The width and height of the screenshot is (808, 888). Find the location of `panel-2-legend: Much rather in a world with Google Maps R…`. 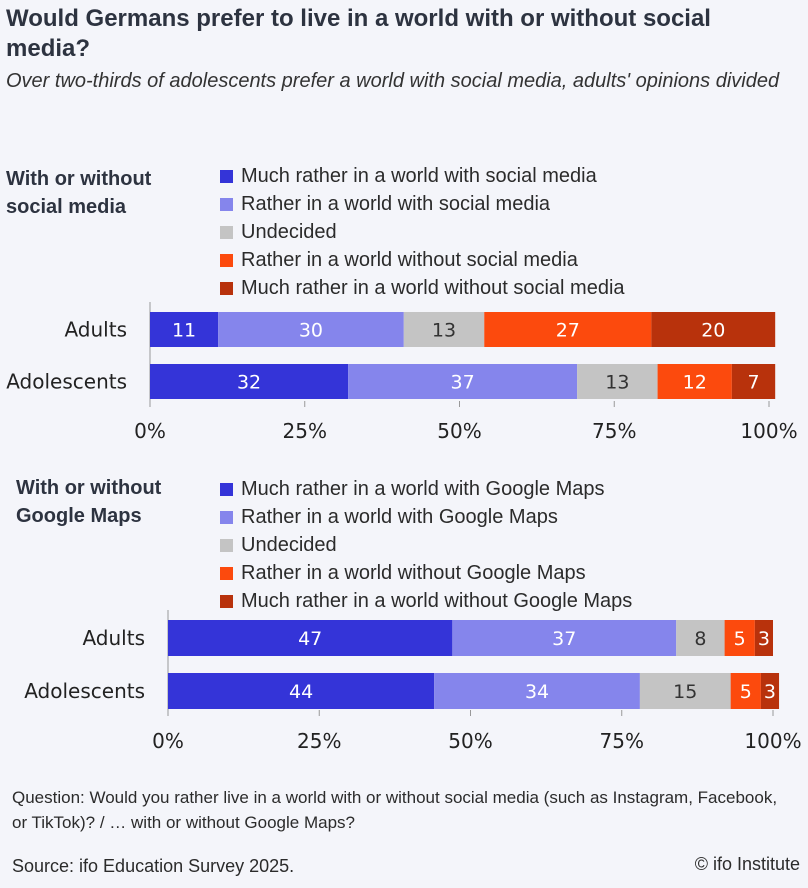

panel-2-legend: Much rather in a world with Google Maps R… is located at coordinates (426, 545).